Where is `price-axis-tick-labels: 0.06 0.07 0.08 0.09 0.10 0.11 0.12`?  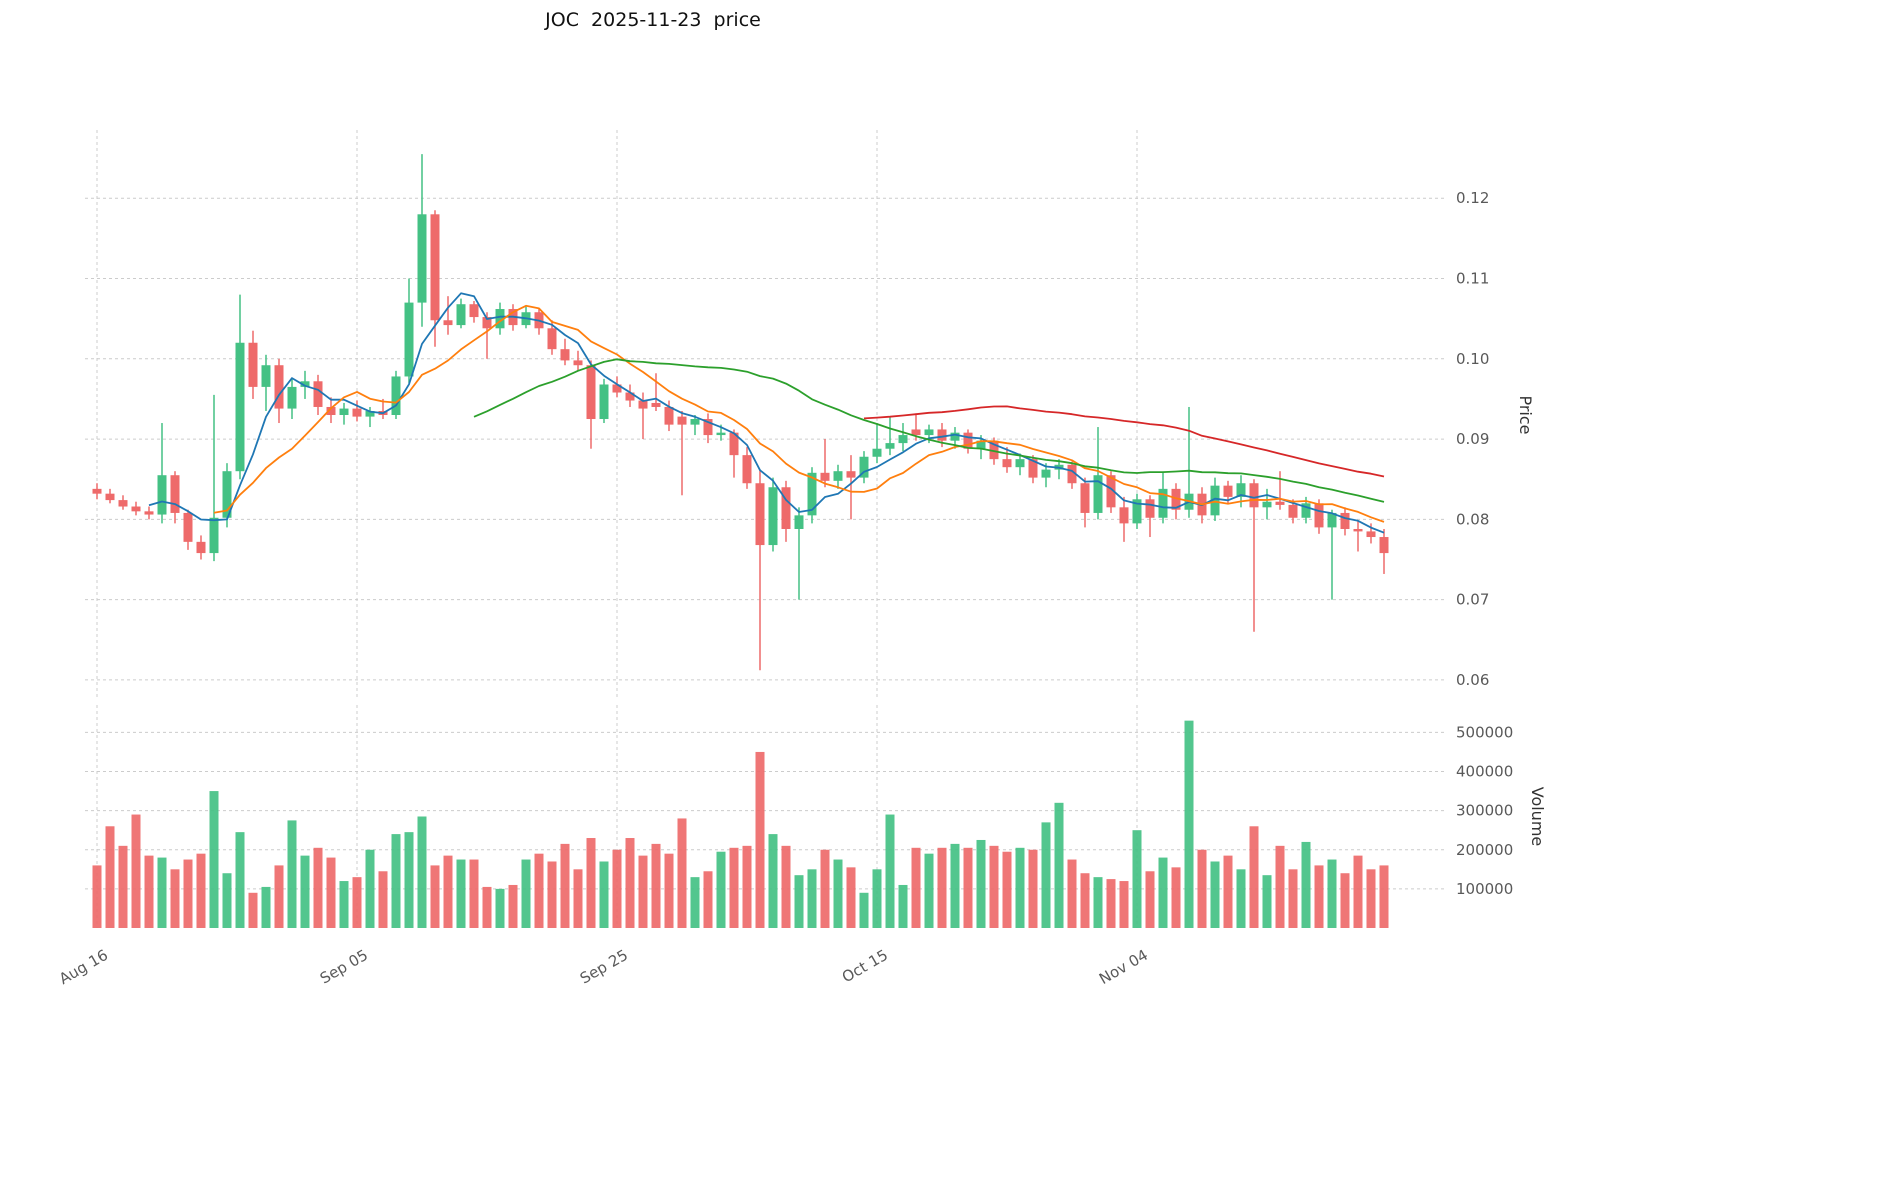
price-axis-tick-labels: 0.06 0.07 0.08 0.09 0.10 0.11 0.12 is located at coordinates (1472, 439).